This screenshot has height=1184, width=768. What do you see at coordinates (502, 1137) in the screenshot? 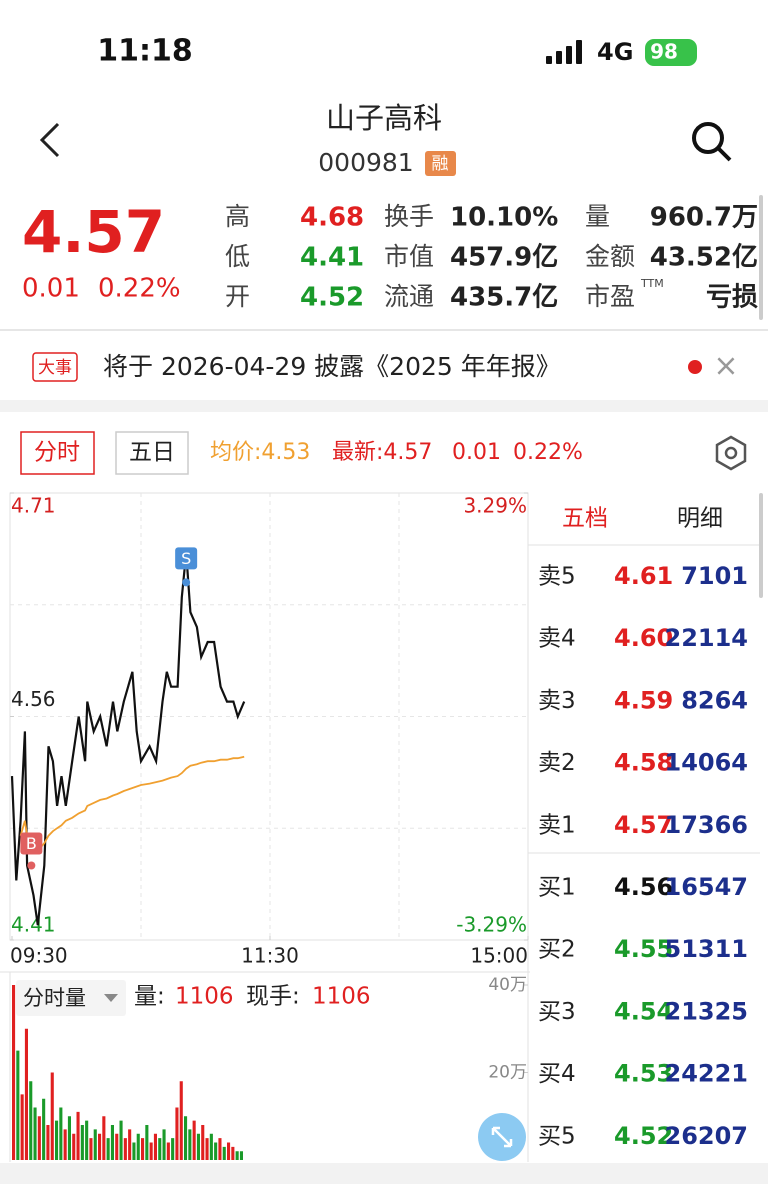
I see `expand-button` at bounding box center [502, 1137].